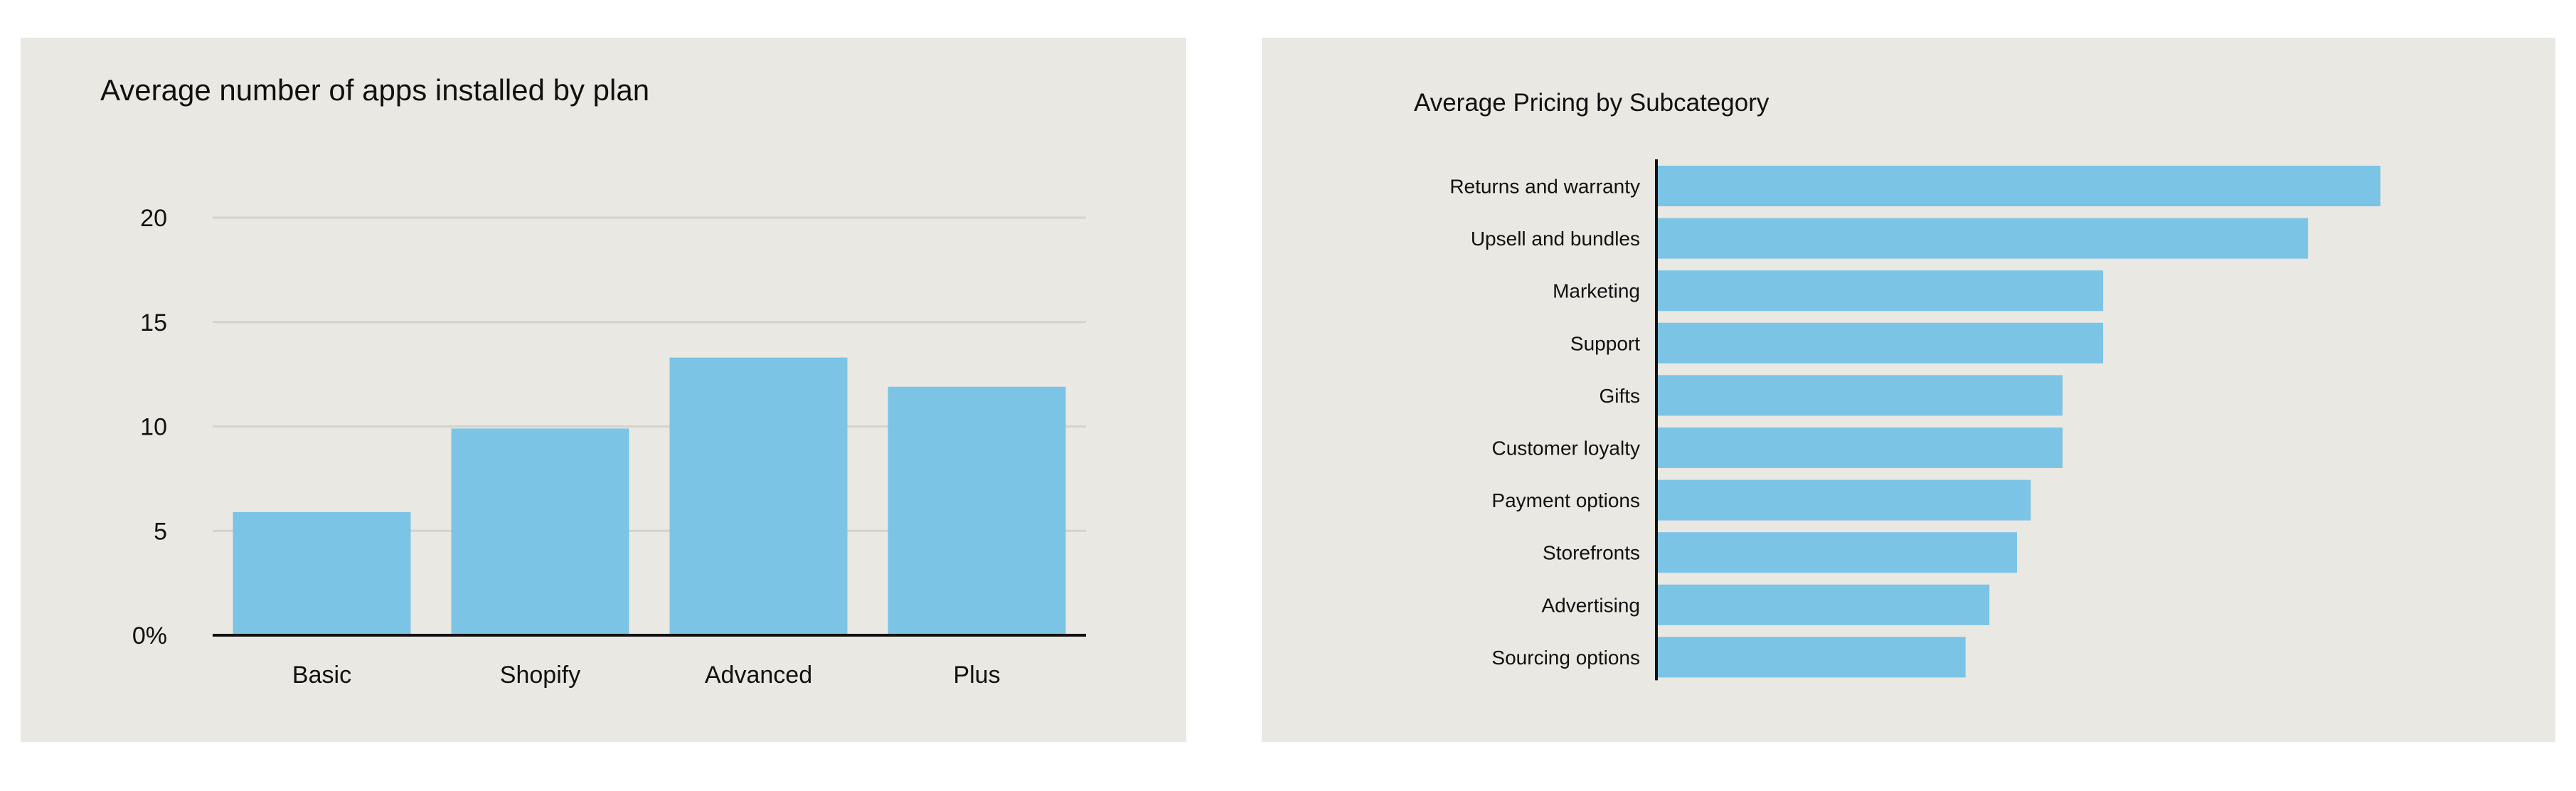 This screenshot has height=791, width=2576. I want to click on category-label: Sourcing options, so click(1565, 658).